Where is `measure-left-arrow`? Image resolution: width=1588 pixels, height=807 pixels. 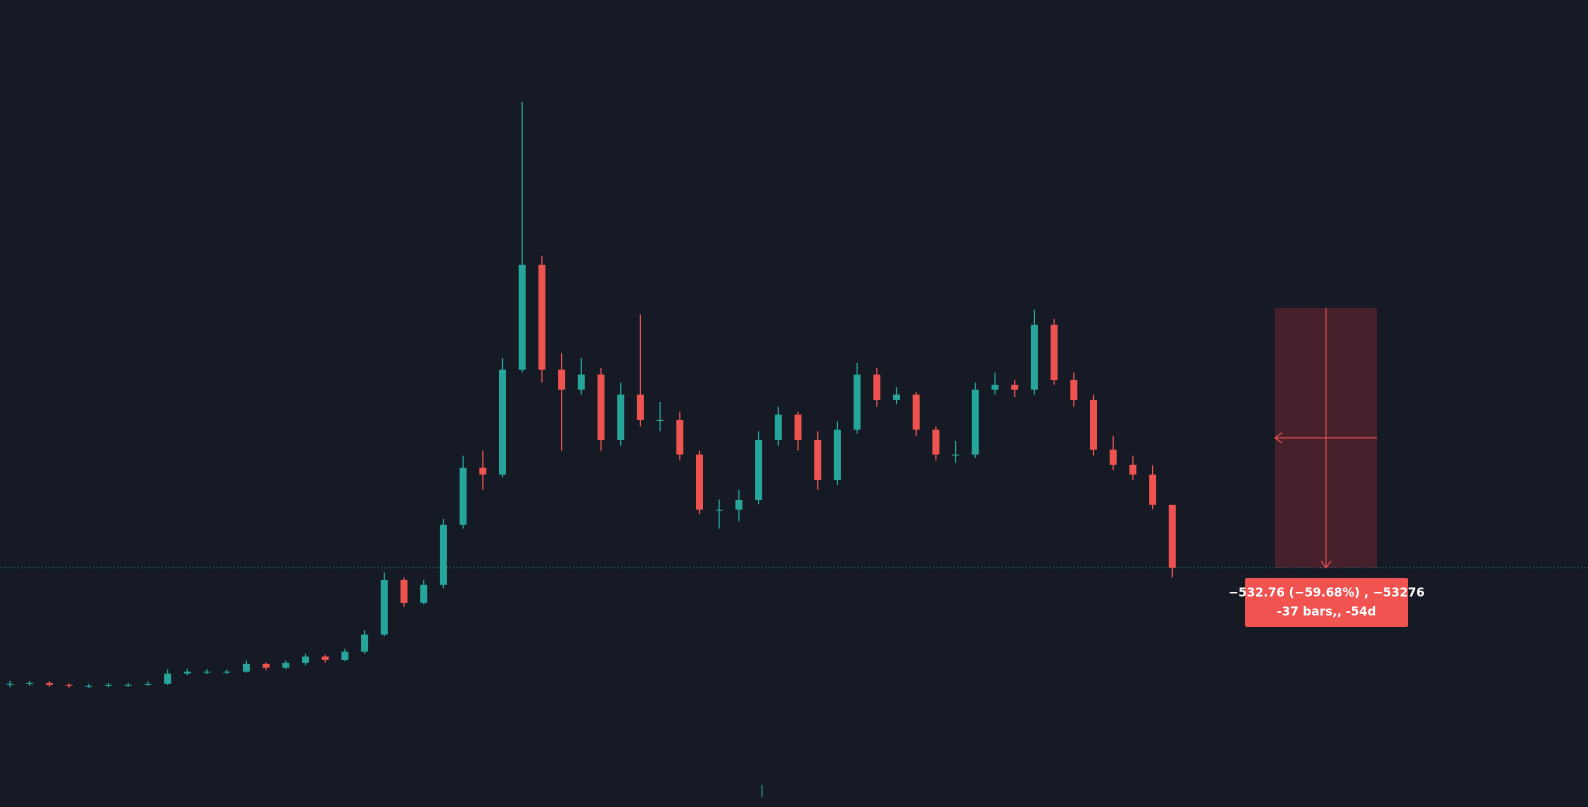
measure-left-arrow is located at coordinates (1278, 438).